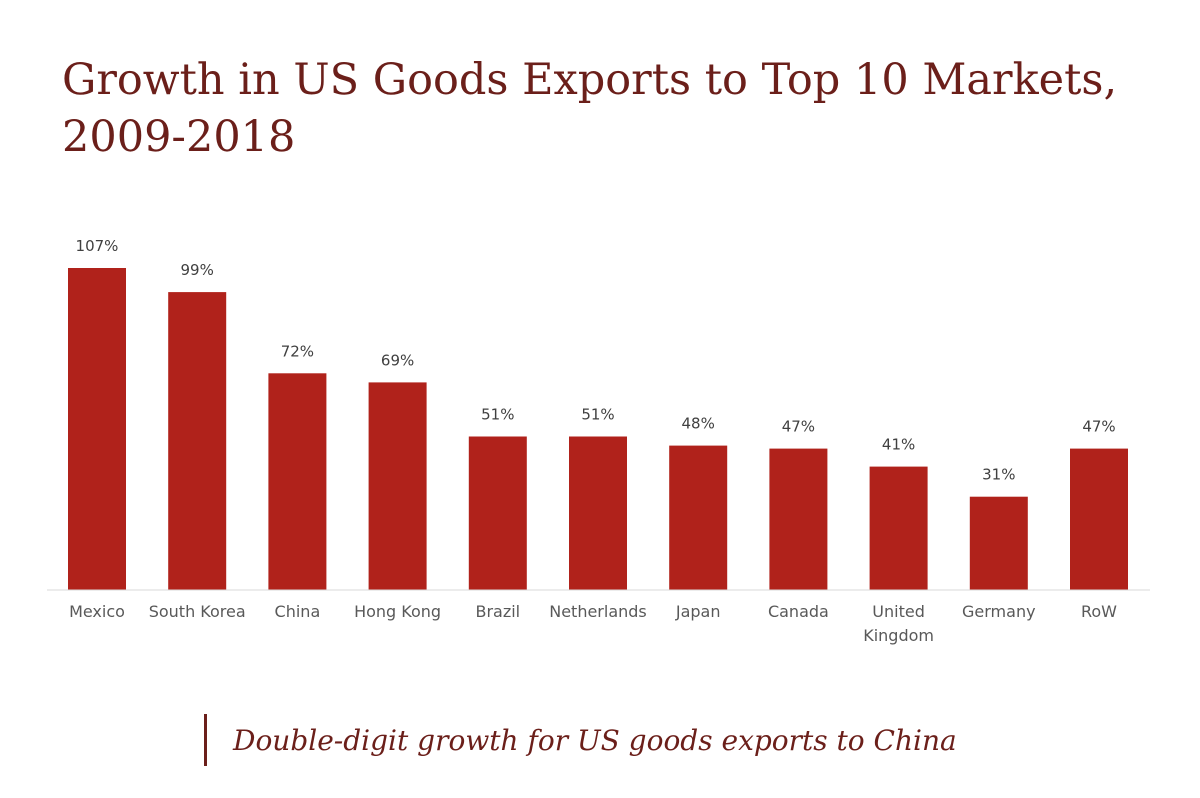  Describe the element at coordinates (497, 611) in the screenshot. I see `category-label: Brazil` at that location.